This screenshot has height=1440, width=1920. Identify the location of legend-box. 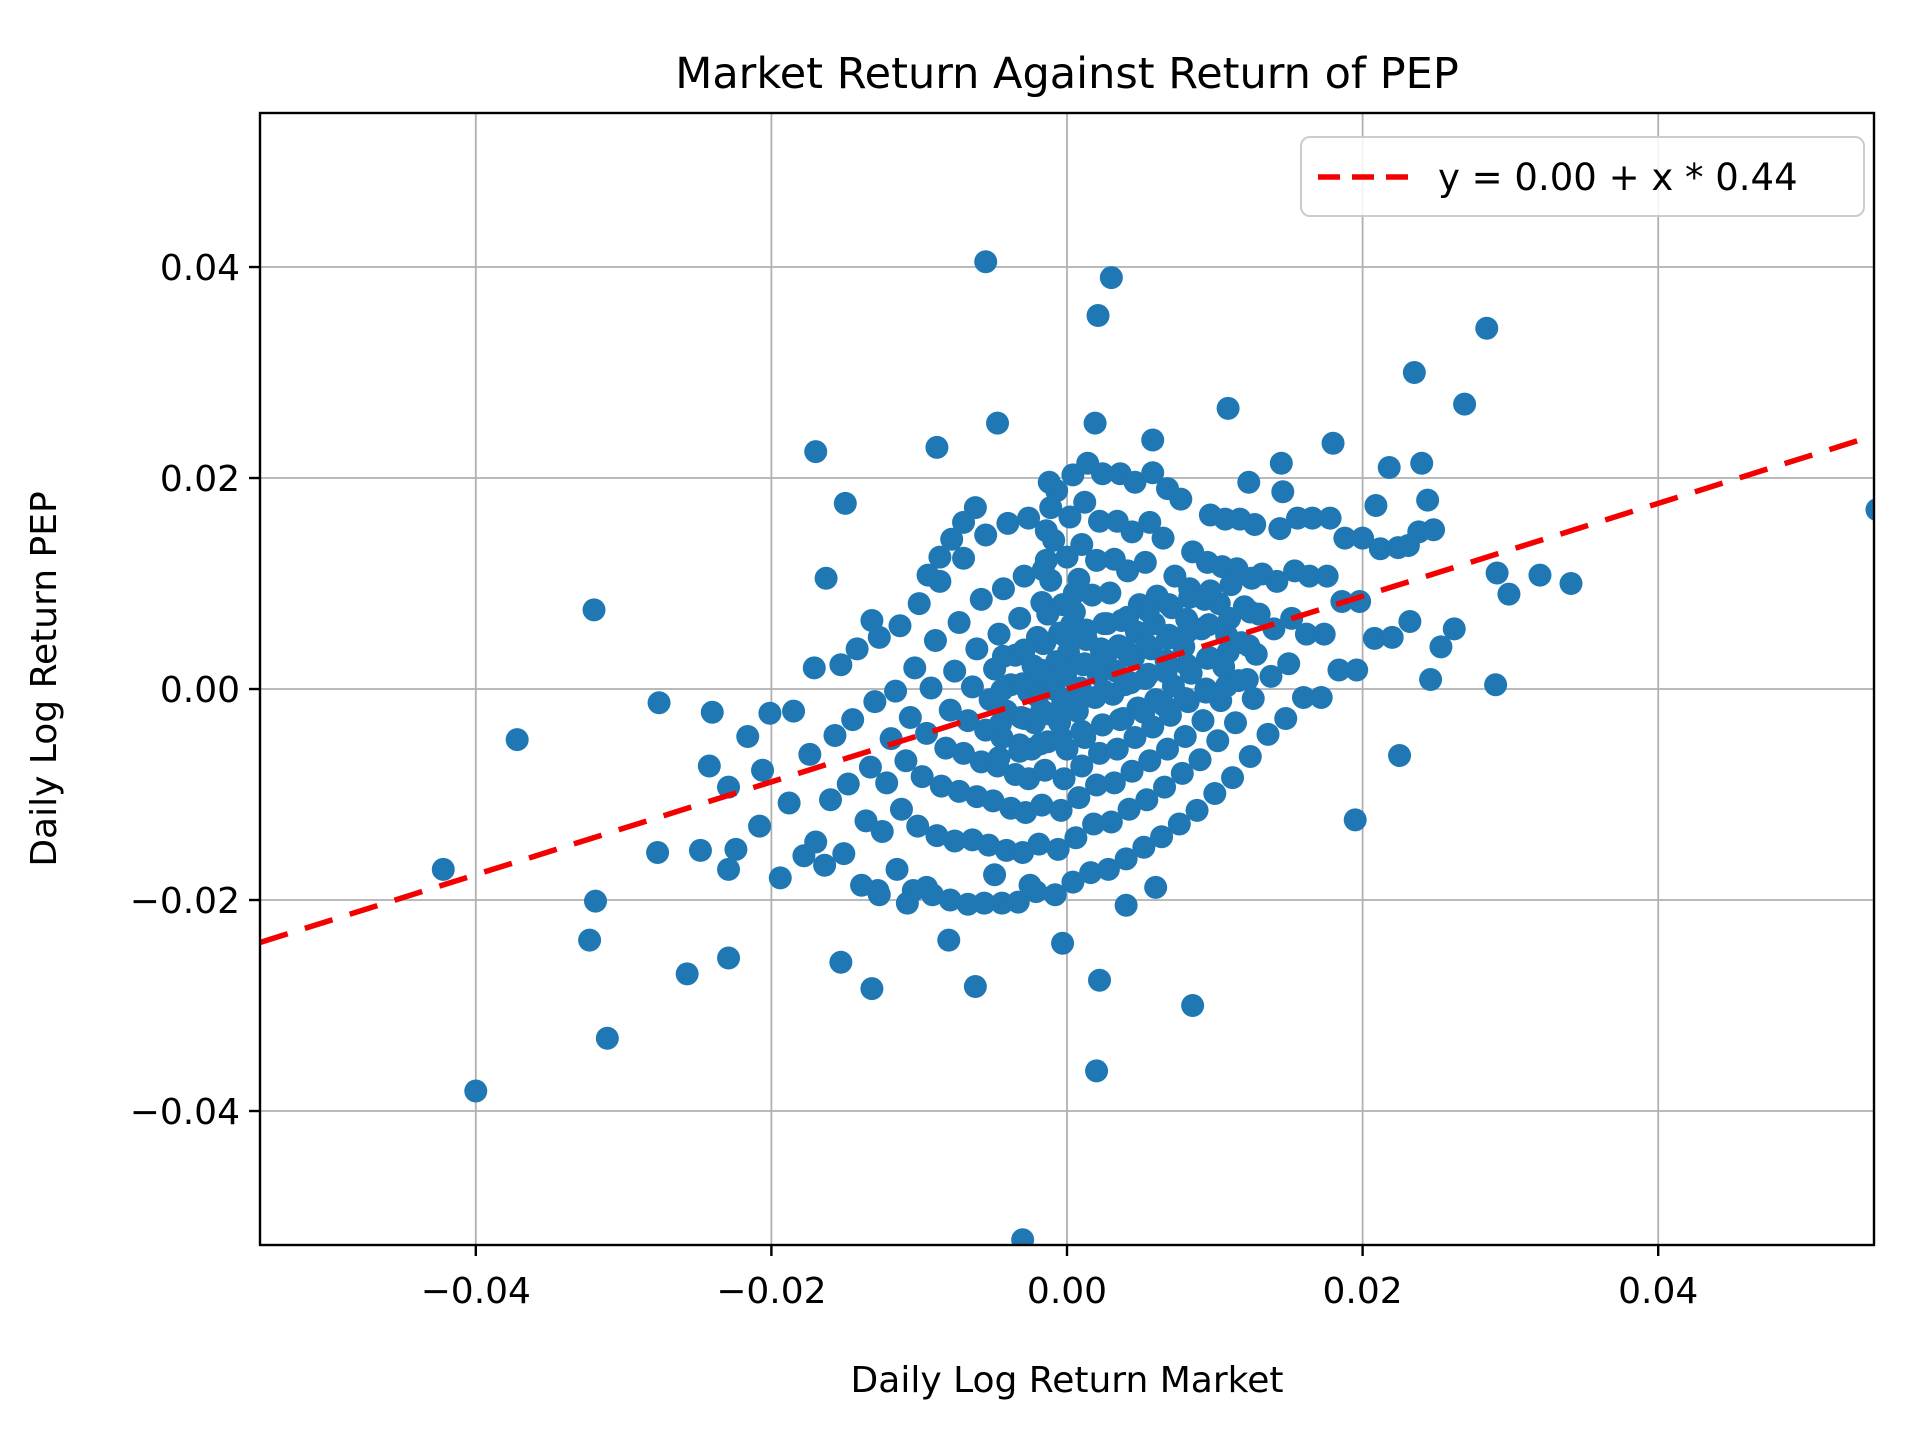
(1582, 176).